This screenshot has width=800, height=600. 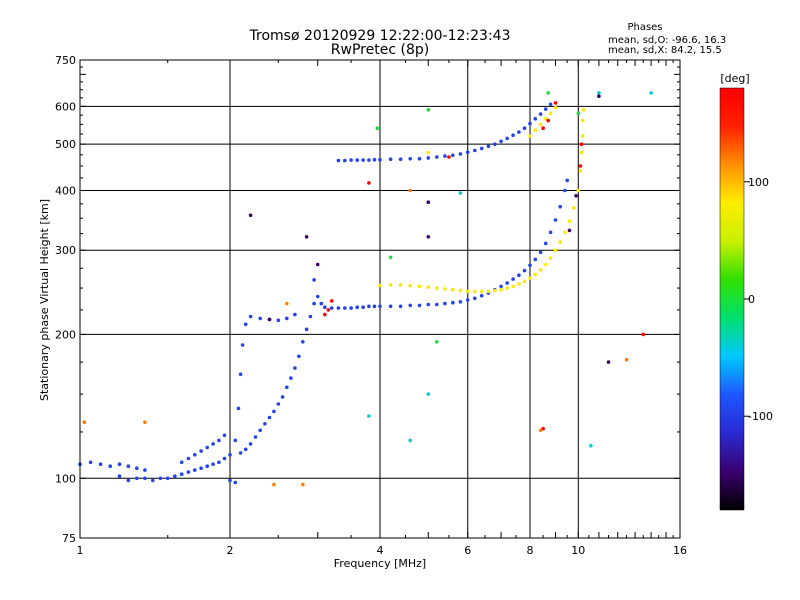 What do you see at coordinates (380, 36) in the screenshot?
I see `chart-title: Tromsø 20120929 12:22:00-12:23:43` at bounding box center [380, 36].